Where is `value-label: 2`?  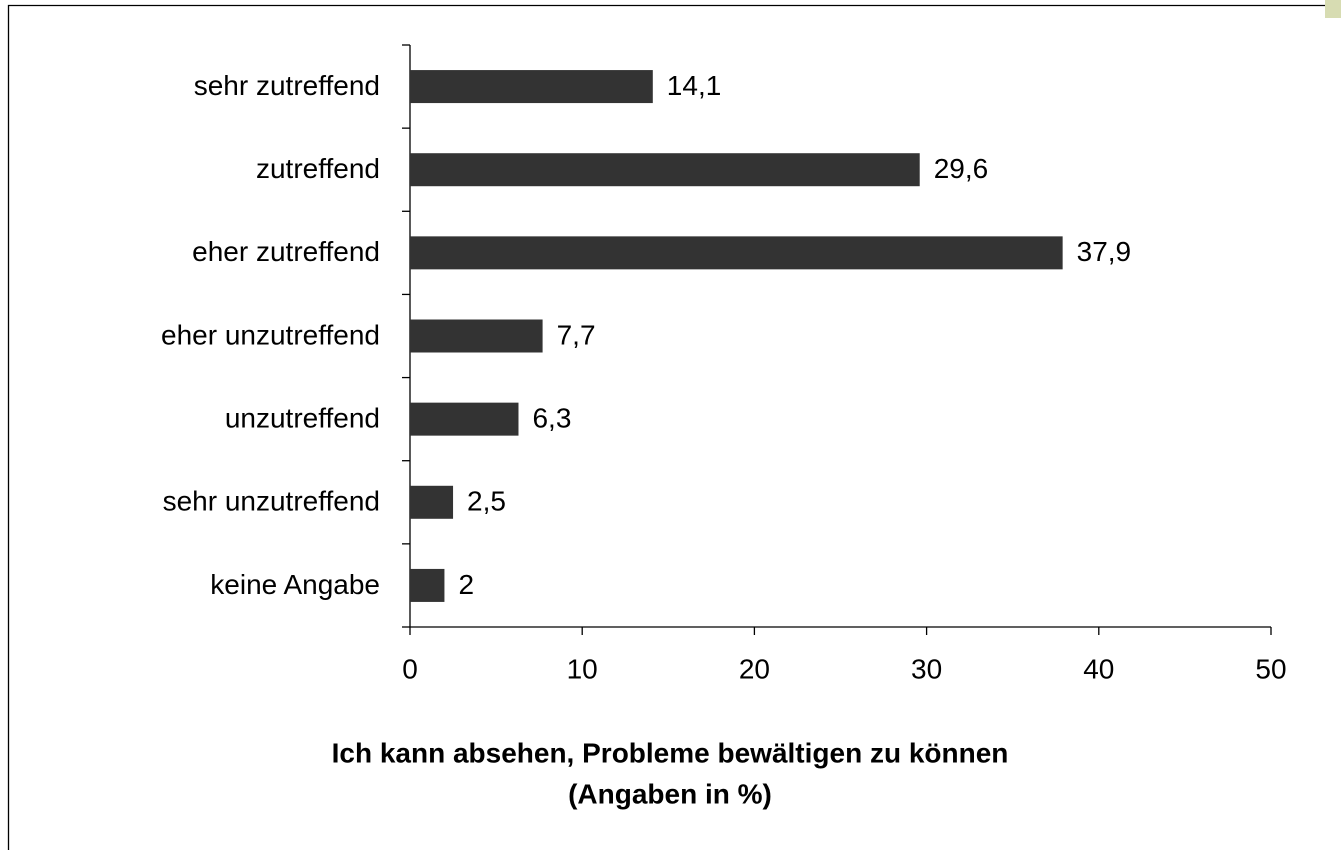 value-label: 2 is located at coordinates (466, 584).